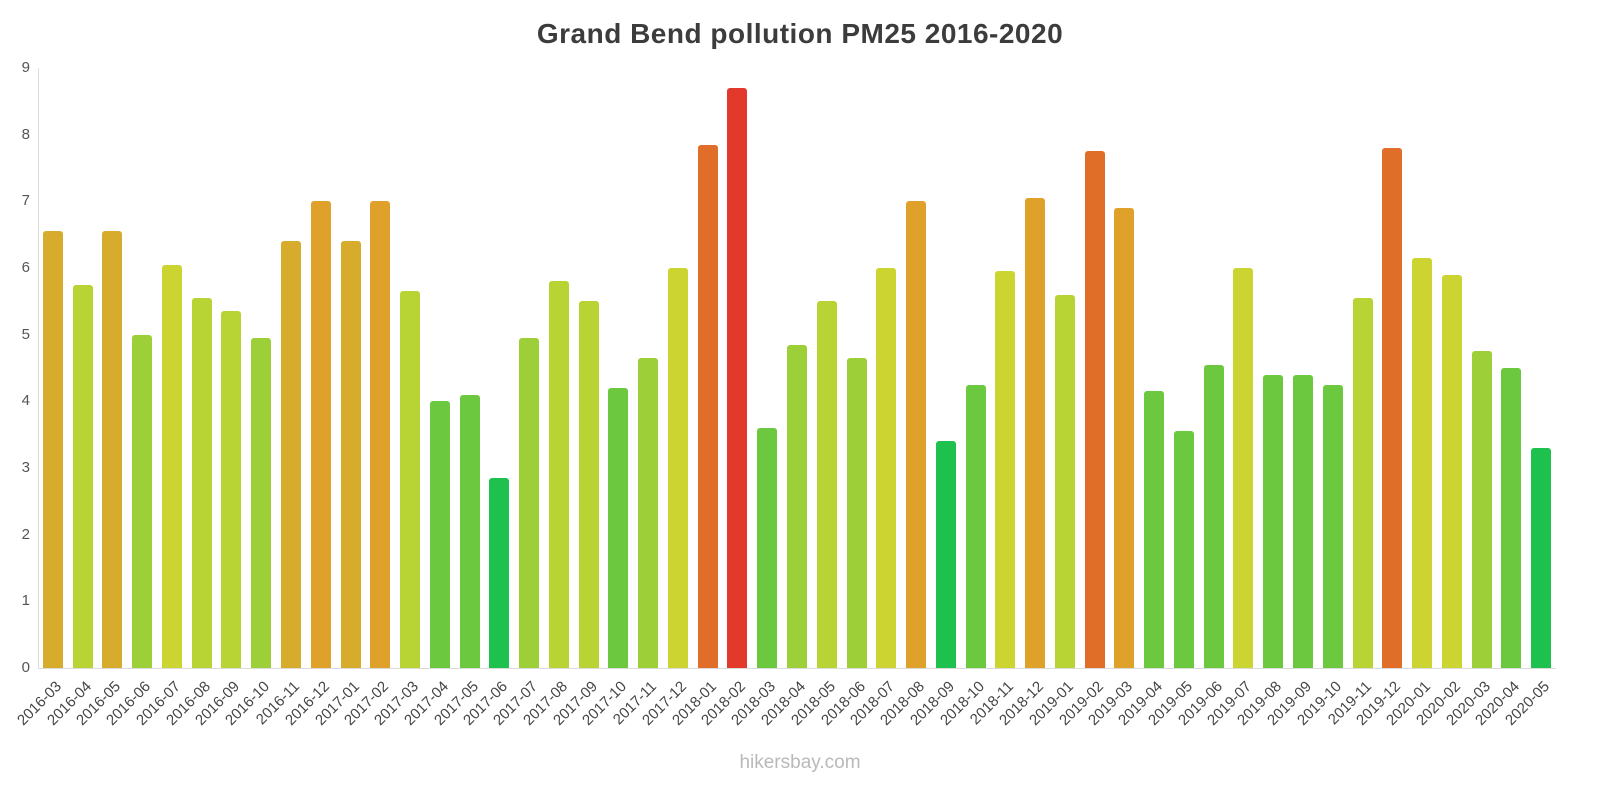 Image resolution: width=1600 pixels, height=800 pixels. What do you see at coordinates (25, 534) in the screenshot?
I see `y-tick-label: 2` at bounding box center [25, 534].